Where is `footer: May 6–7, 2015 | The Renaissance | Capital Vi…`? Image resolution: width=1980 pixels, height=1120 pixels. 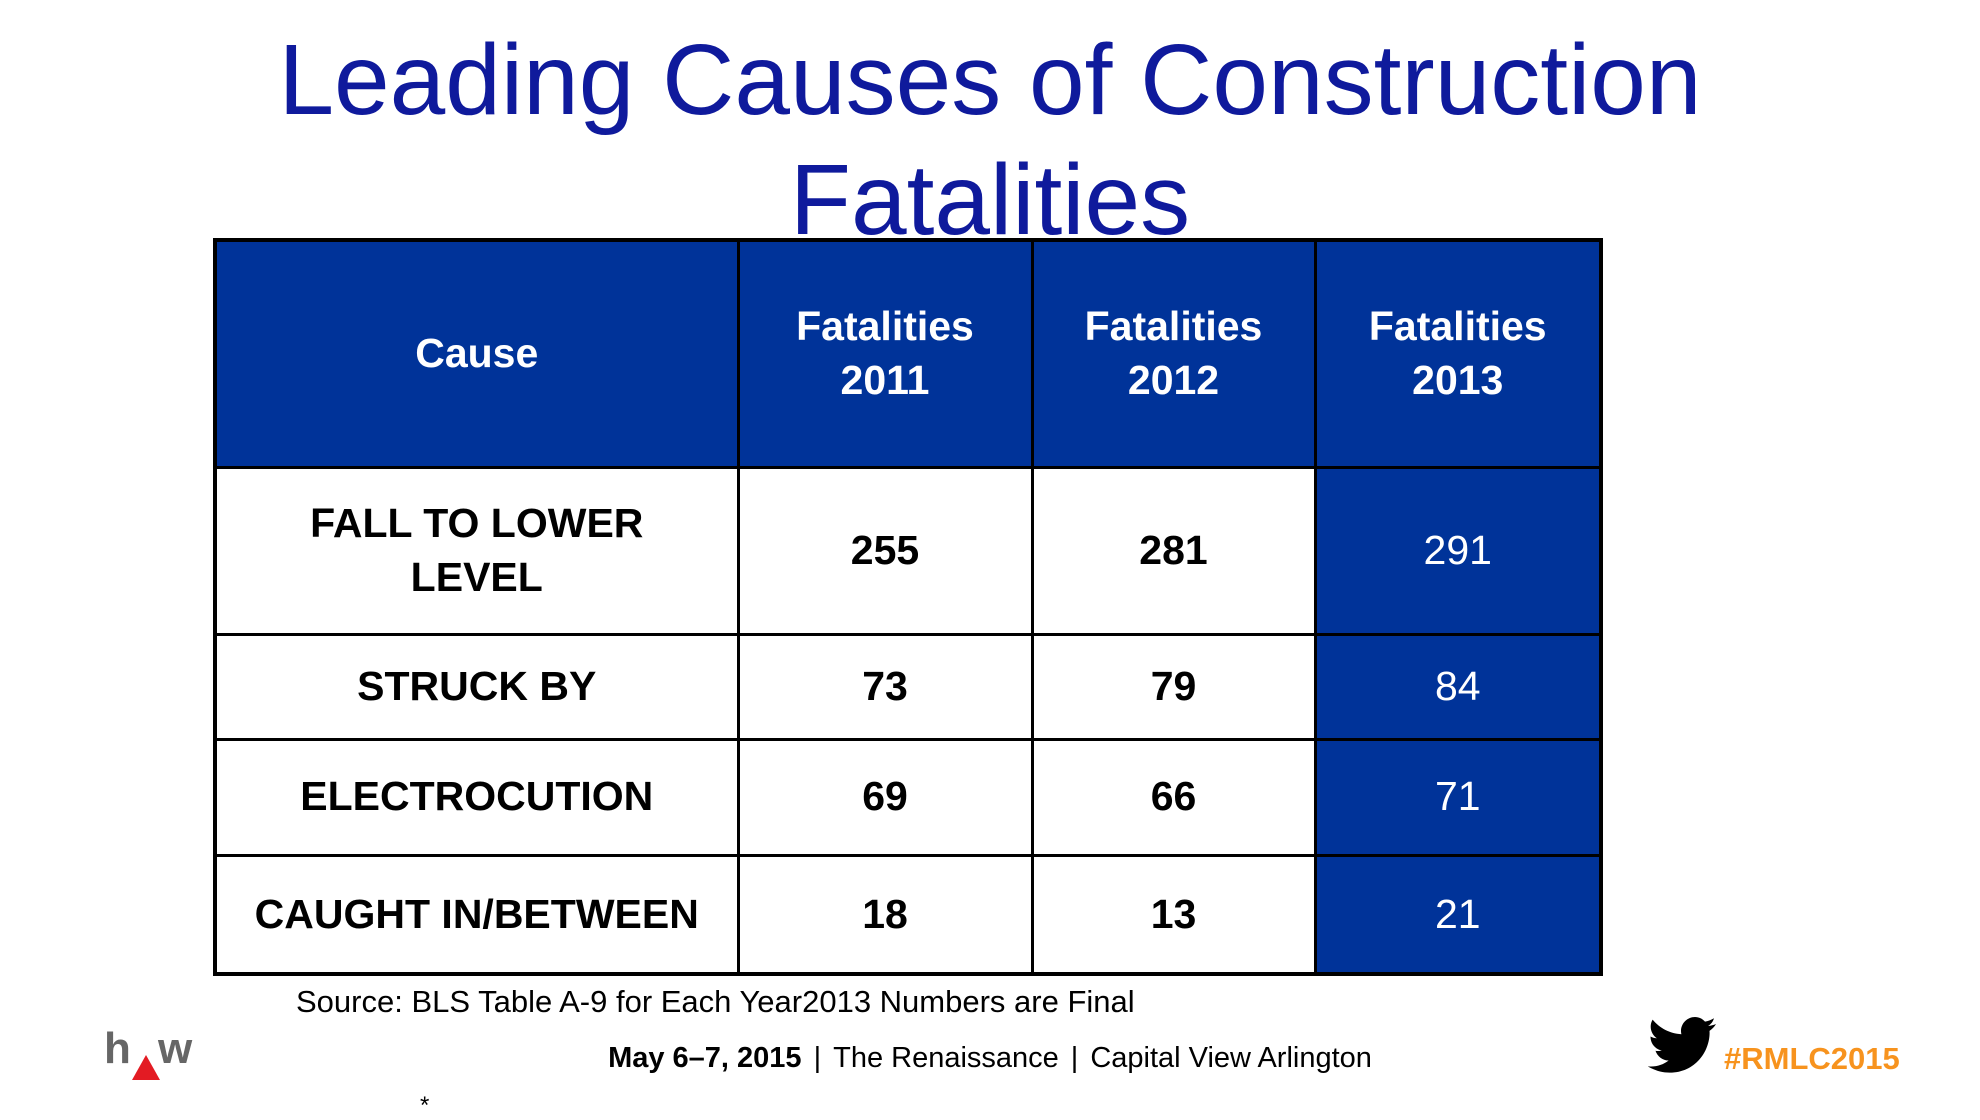 footer: May 6–7, 2015 | The Renaissance | Capital Vi… is located at coordinates (990, 1058).